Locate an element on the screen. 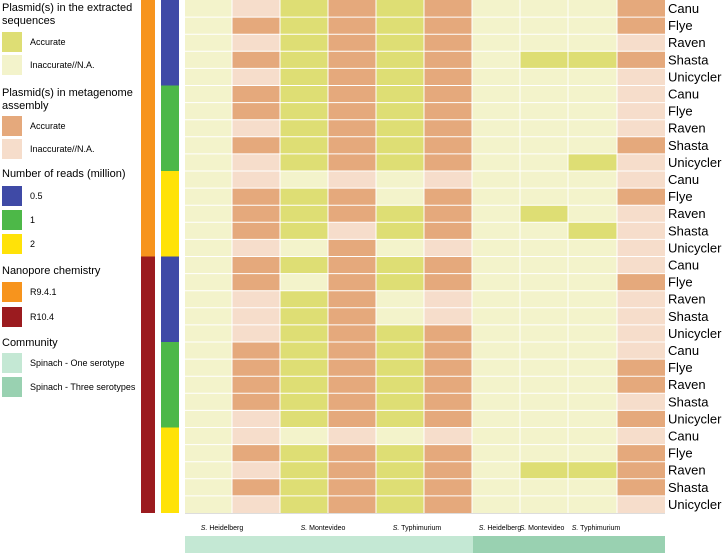  legend-label: Accurate is located at coordinates (48, 42).